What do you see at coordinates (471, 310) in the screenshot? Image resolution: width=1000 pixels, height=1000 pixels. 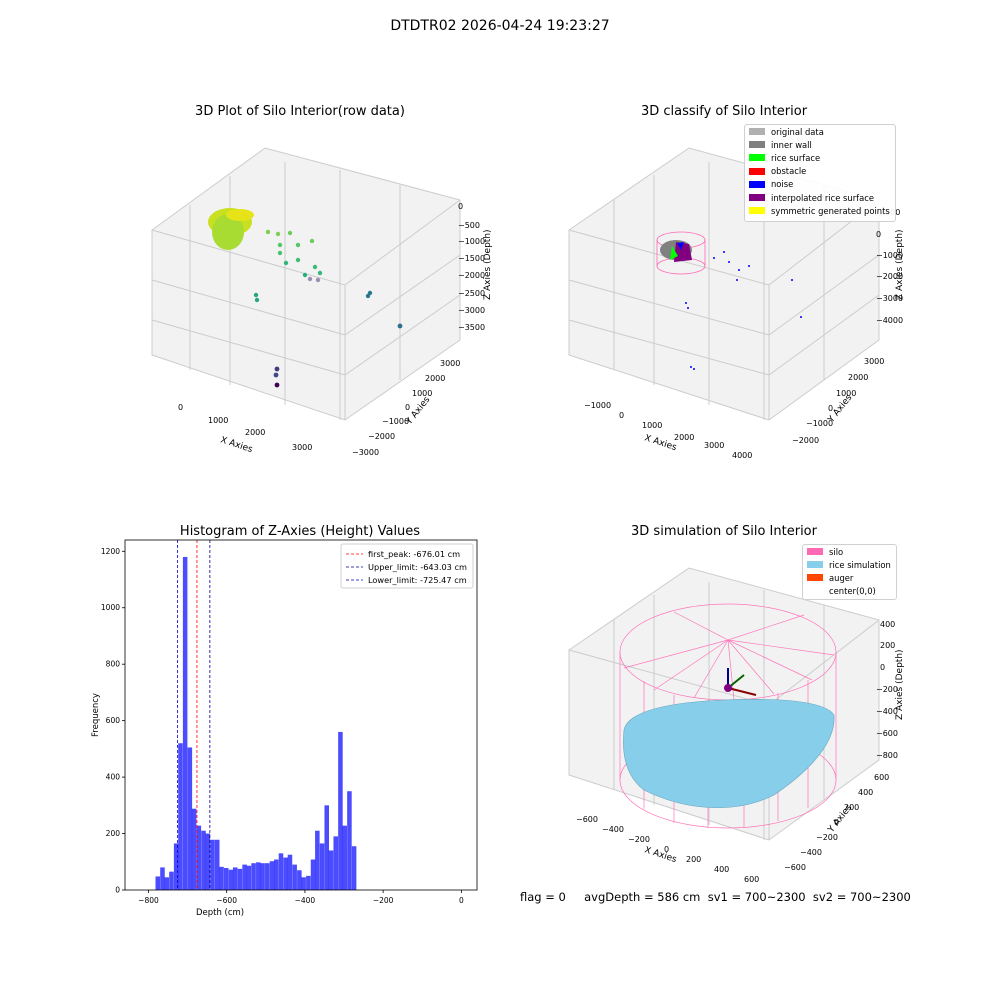 I see `p1-ztick: −3000` at bounding box center [471, 310].